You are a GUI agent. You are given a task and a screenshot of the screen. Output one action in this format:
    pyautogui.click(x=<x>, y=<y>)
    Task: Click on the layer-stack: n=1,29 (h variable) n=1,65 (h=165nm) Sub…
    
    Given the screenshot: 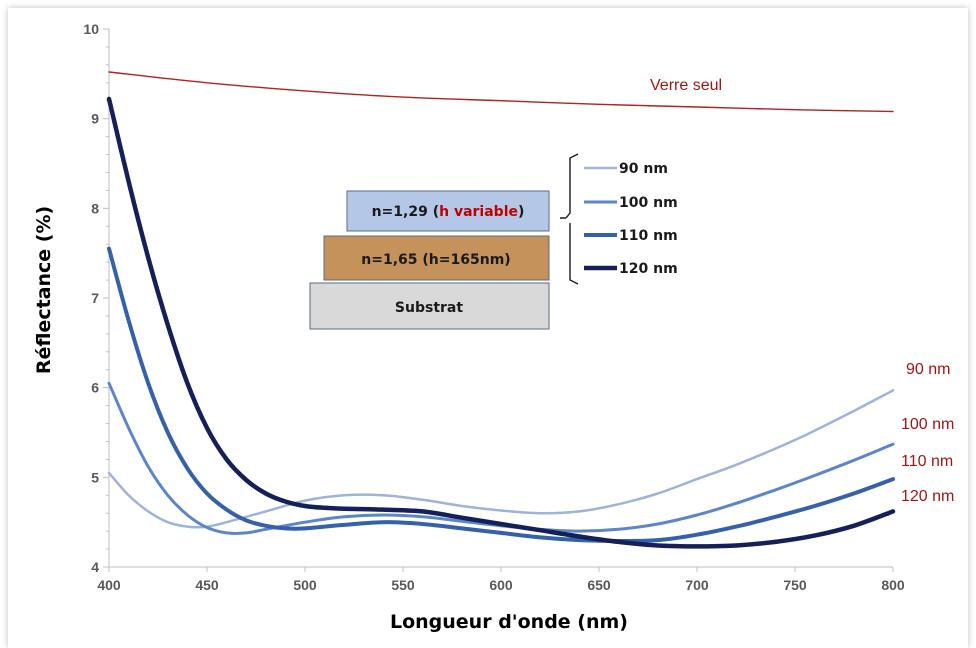 What is the action you would take?
    pyautogui.click(x=429, y=260)
    